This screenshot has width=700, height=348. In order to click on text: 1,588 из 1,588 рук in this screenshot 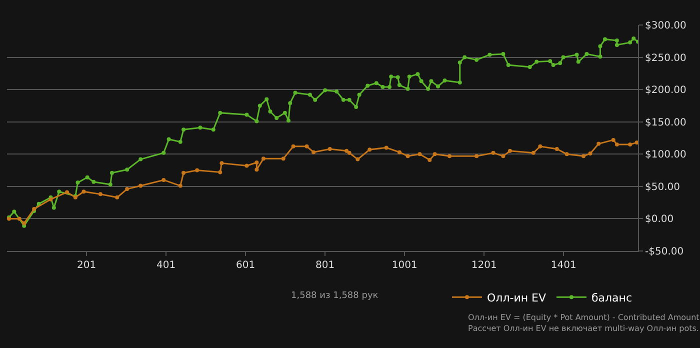, I will do `click(335, 296)`.